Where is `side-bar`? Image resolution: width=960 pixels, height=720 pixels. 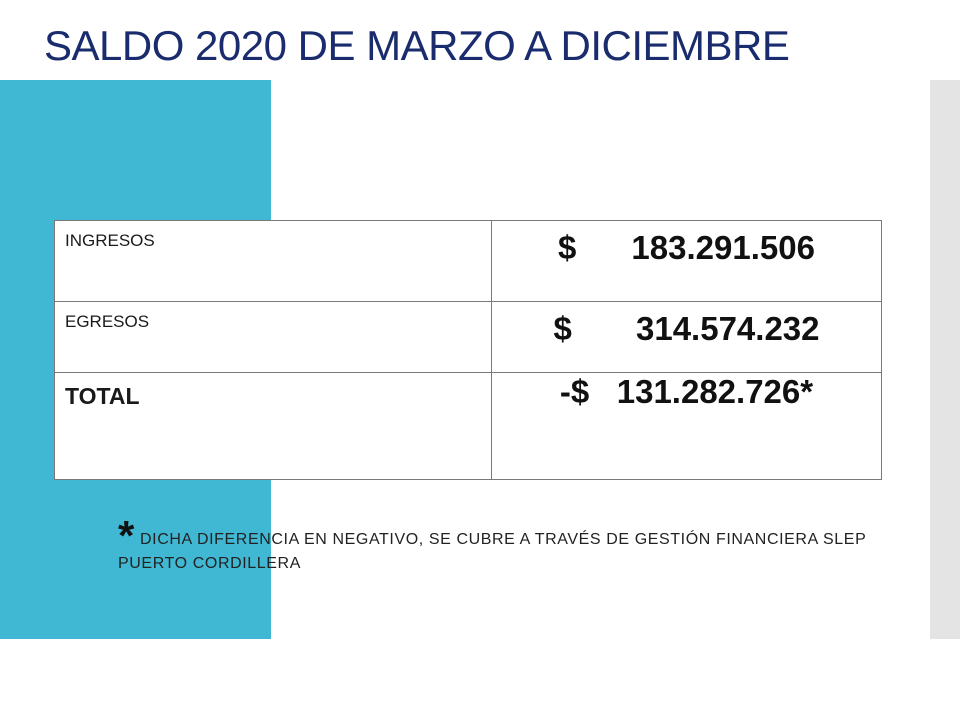
side-bar is located at coordinates (945, 359).